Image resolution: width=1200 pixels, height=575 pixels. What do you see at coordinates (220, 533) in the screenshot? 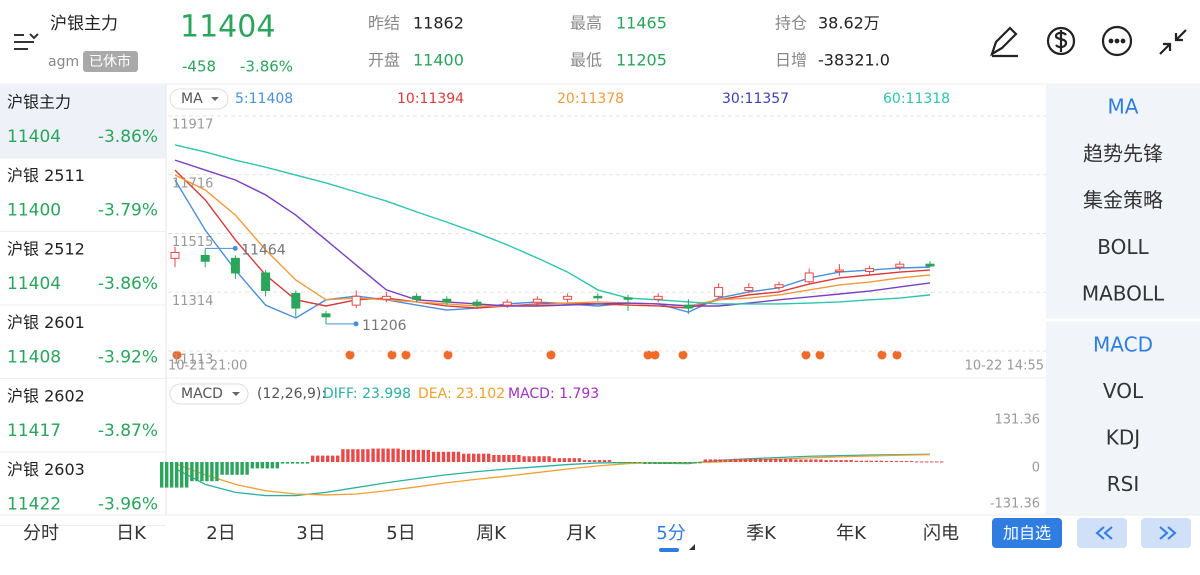
I see `period-tab: 2日` at bounding box center [220, 533].